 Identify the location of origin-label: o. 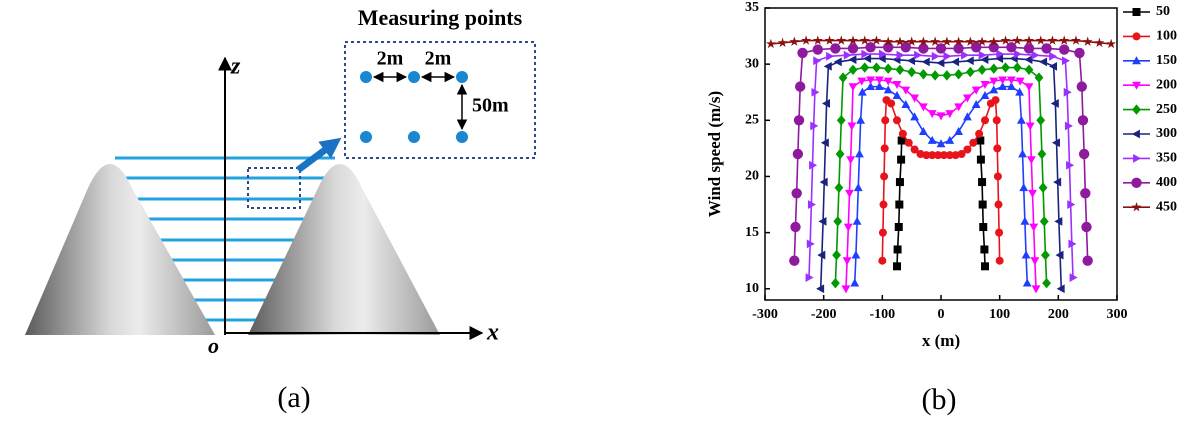
(213, 345).